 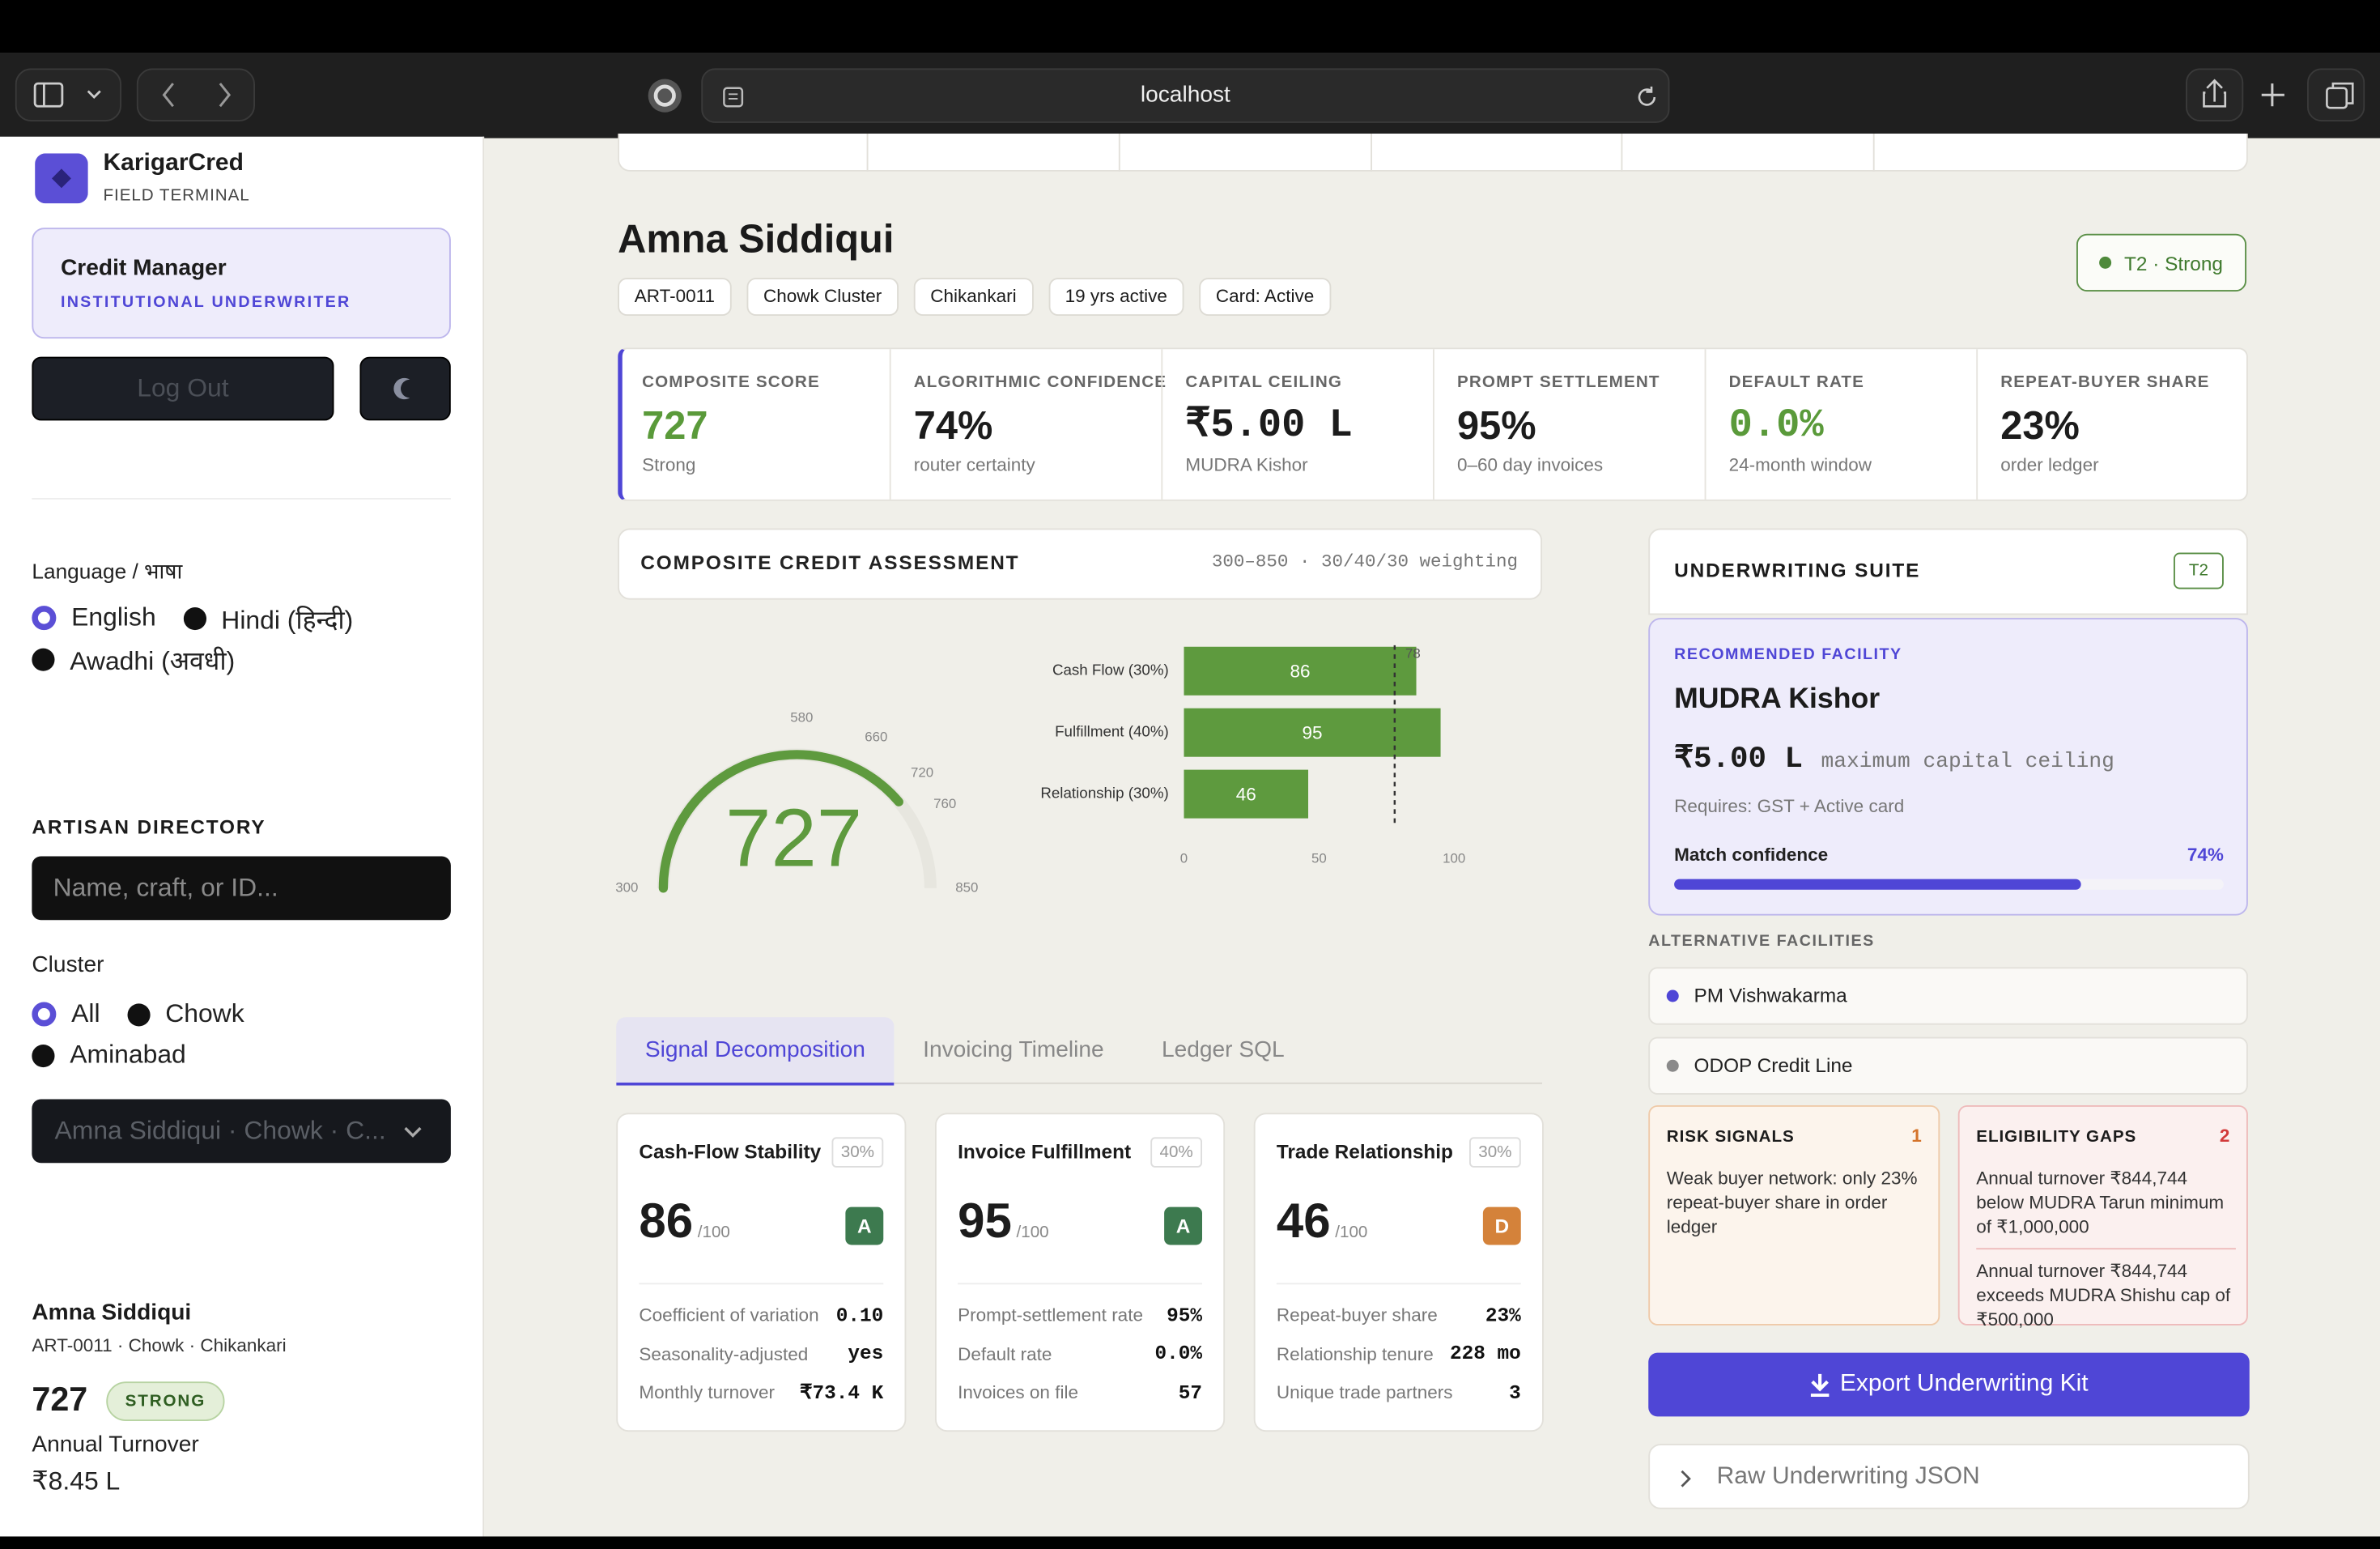 What do you see at coordinates (1365, 1151) in the screenshot?
I see `signal-title: Trade Relationship` at bounding box center [1365, 1151].